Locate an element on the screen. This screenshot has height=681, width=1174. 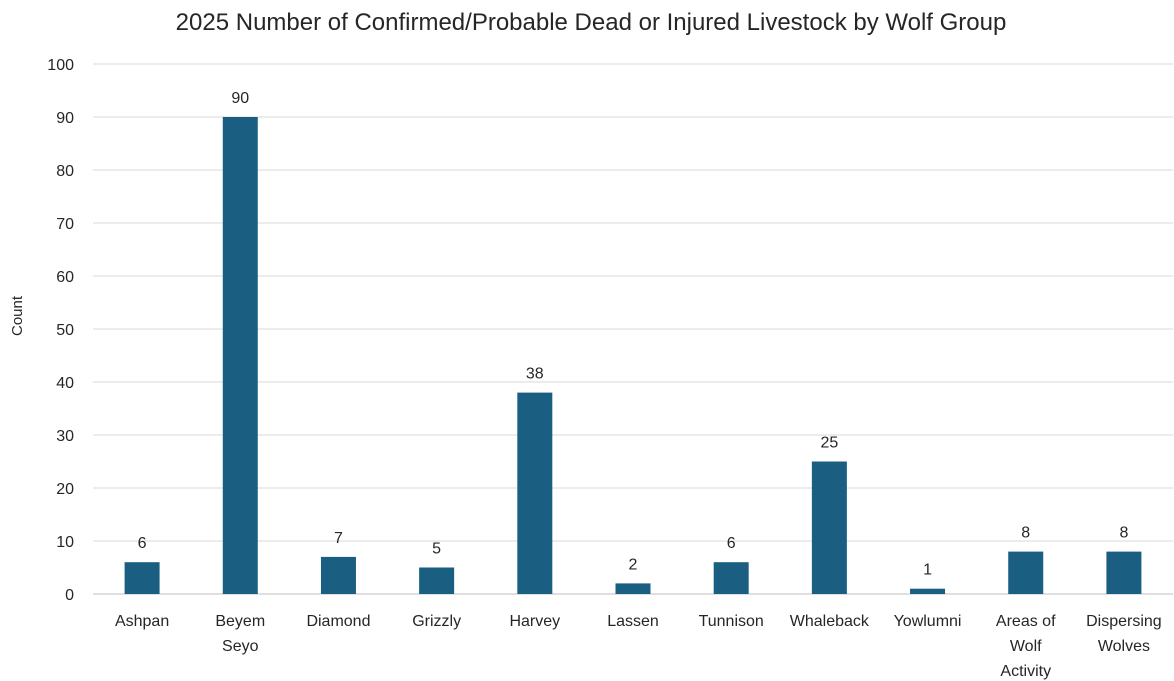
y-tick-label: 10 is located at coordinates (65, 542).